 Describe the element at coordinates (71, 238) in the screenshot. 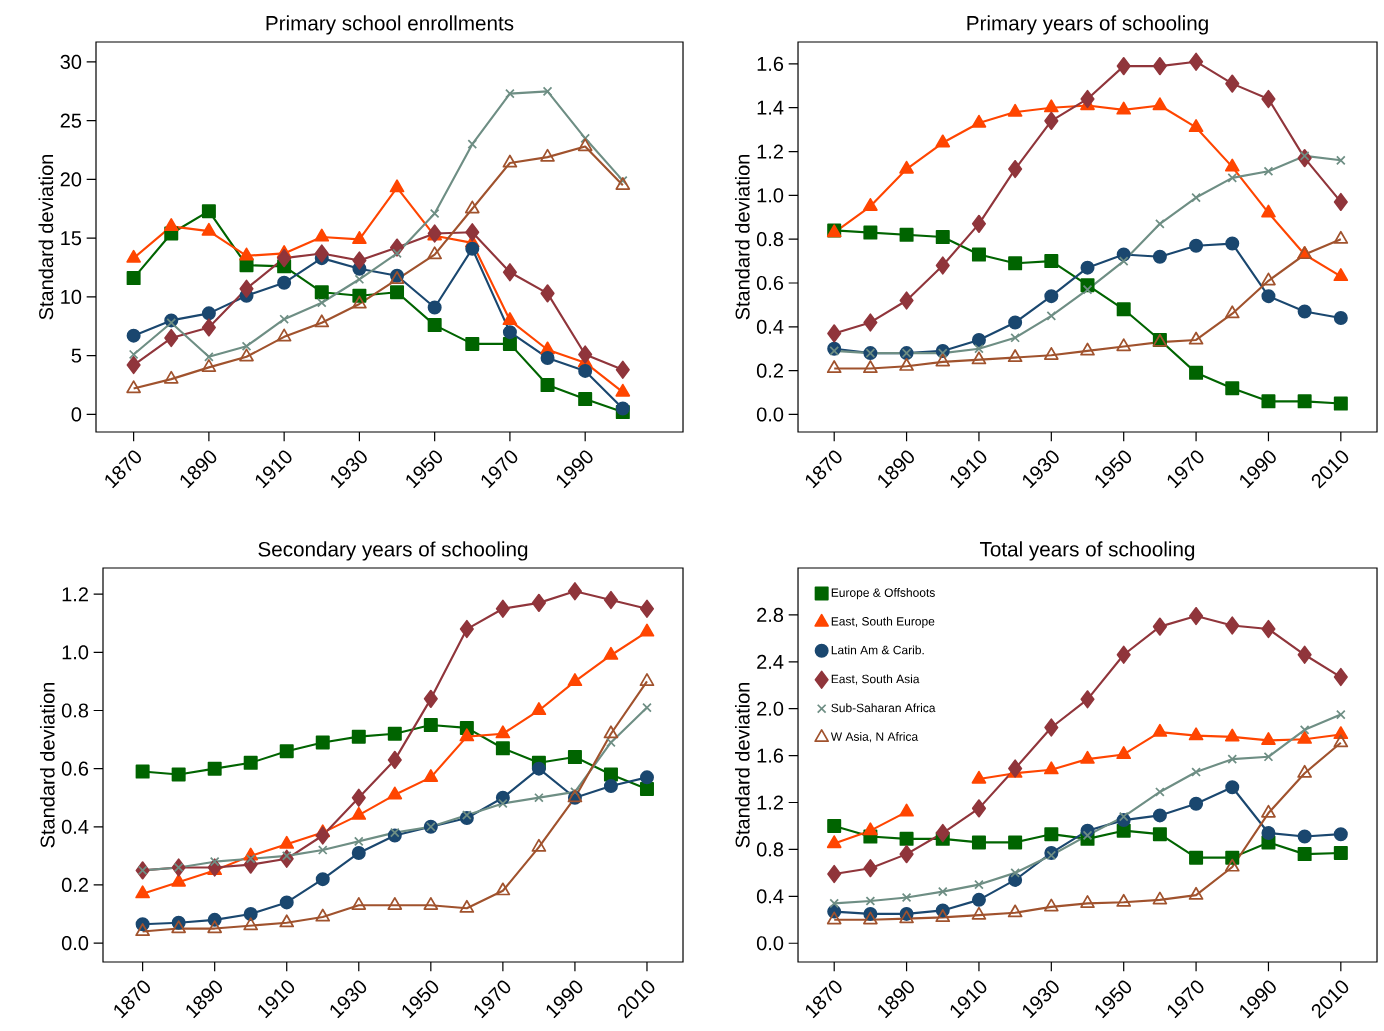

I see `y-tick-label: 15` at that location.